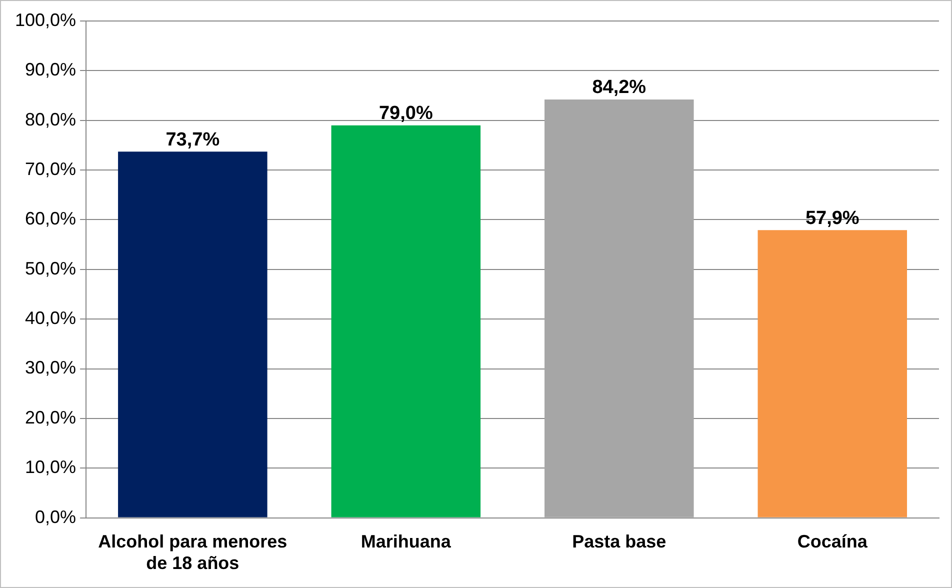 This screenshot has height=588, width=952. I want to click on y-tick-label: 40,0%, so click(50, 318).